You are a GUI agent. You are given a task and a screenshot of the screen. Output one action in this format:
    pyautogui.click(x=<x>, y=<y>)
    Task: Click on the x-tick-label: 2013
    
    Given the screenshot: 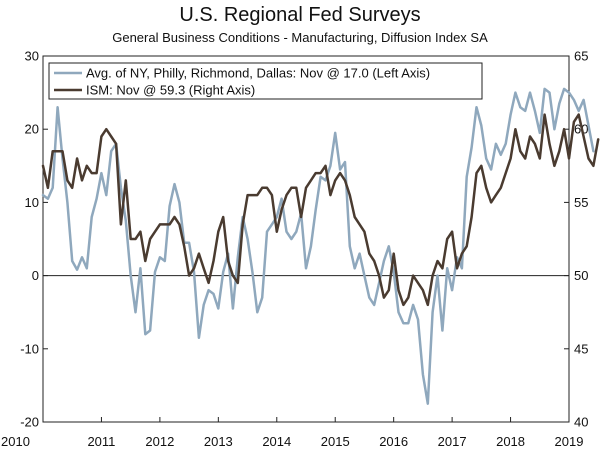 What is the action you would take?
    pyautogui.click(x=218, y=441)
    